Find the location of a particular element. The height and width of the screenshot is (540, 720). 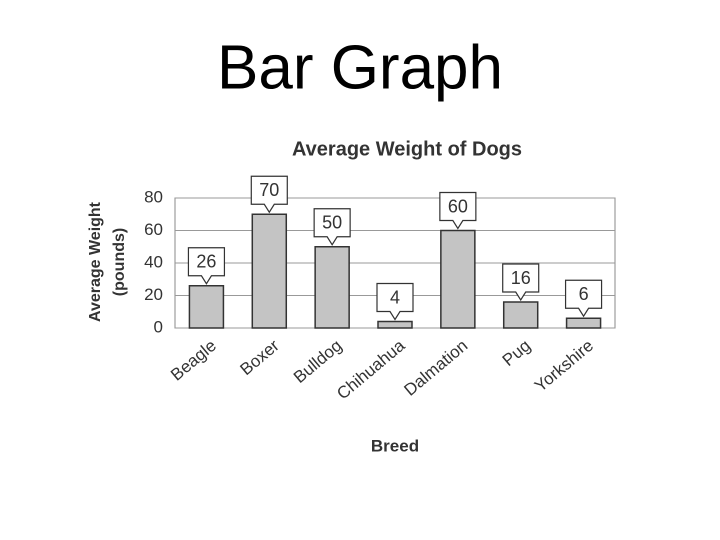

y-axis-label: Average Weight is located at coordinates (95, 261).